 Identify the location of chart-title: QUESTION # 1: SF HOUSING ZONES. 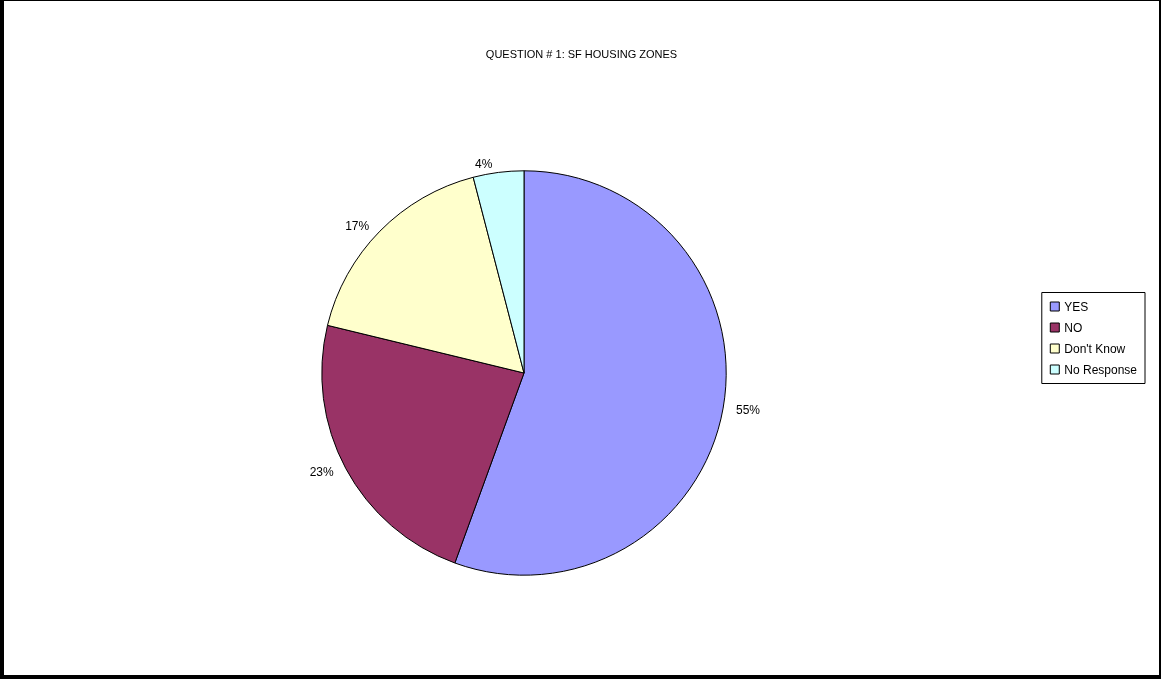
(581, 53).